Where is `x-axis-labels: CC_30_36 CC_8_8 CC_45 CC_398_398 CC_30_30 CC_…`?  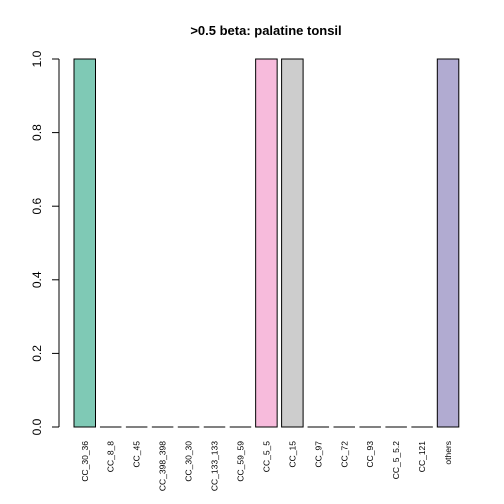
x-axis-labels: CC_30_36 CC_8_8 CC_45 CC_398_398 CC_30_30 CC_… is located at coordinates (266, 466).